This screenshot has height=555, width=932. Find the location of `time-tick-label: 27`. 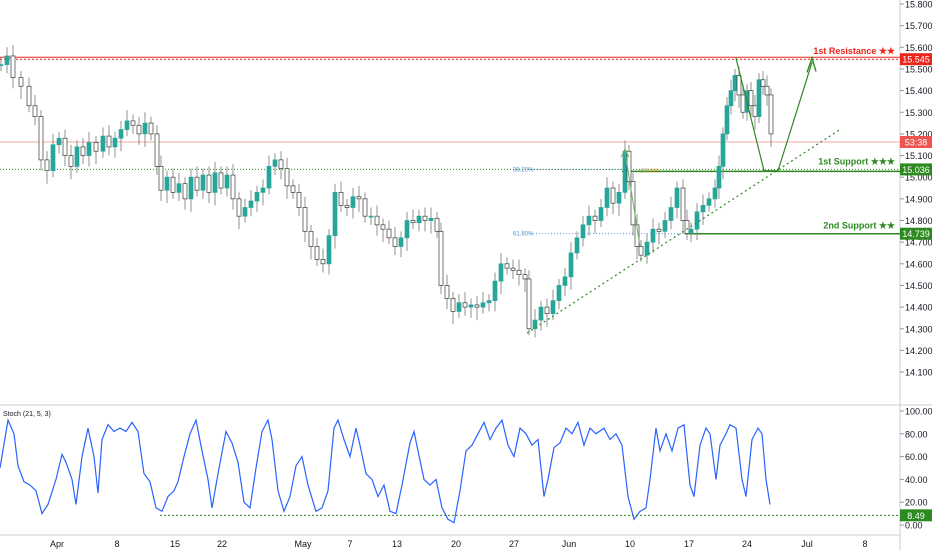

time-tick-label: 27 is located at coordinates (514, 544).